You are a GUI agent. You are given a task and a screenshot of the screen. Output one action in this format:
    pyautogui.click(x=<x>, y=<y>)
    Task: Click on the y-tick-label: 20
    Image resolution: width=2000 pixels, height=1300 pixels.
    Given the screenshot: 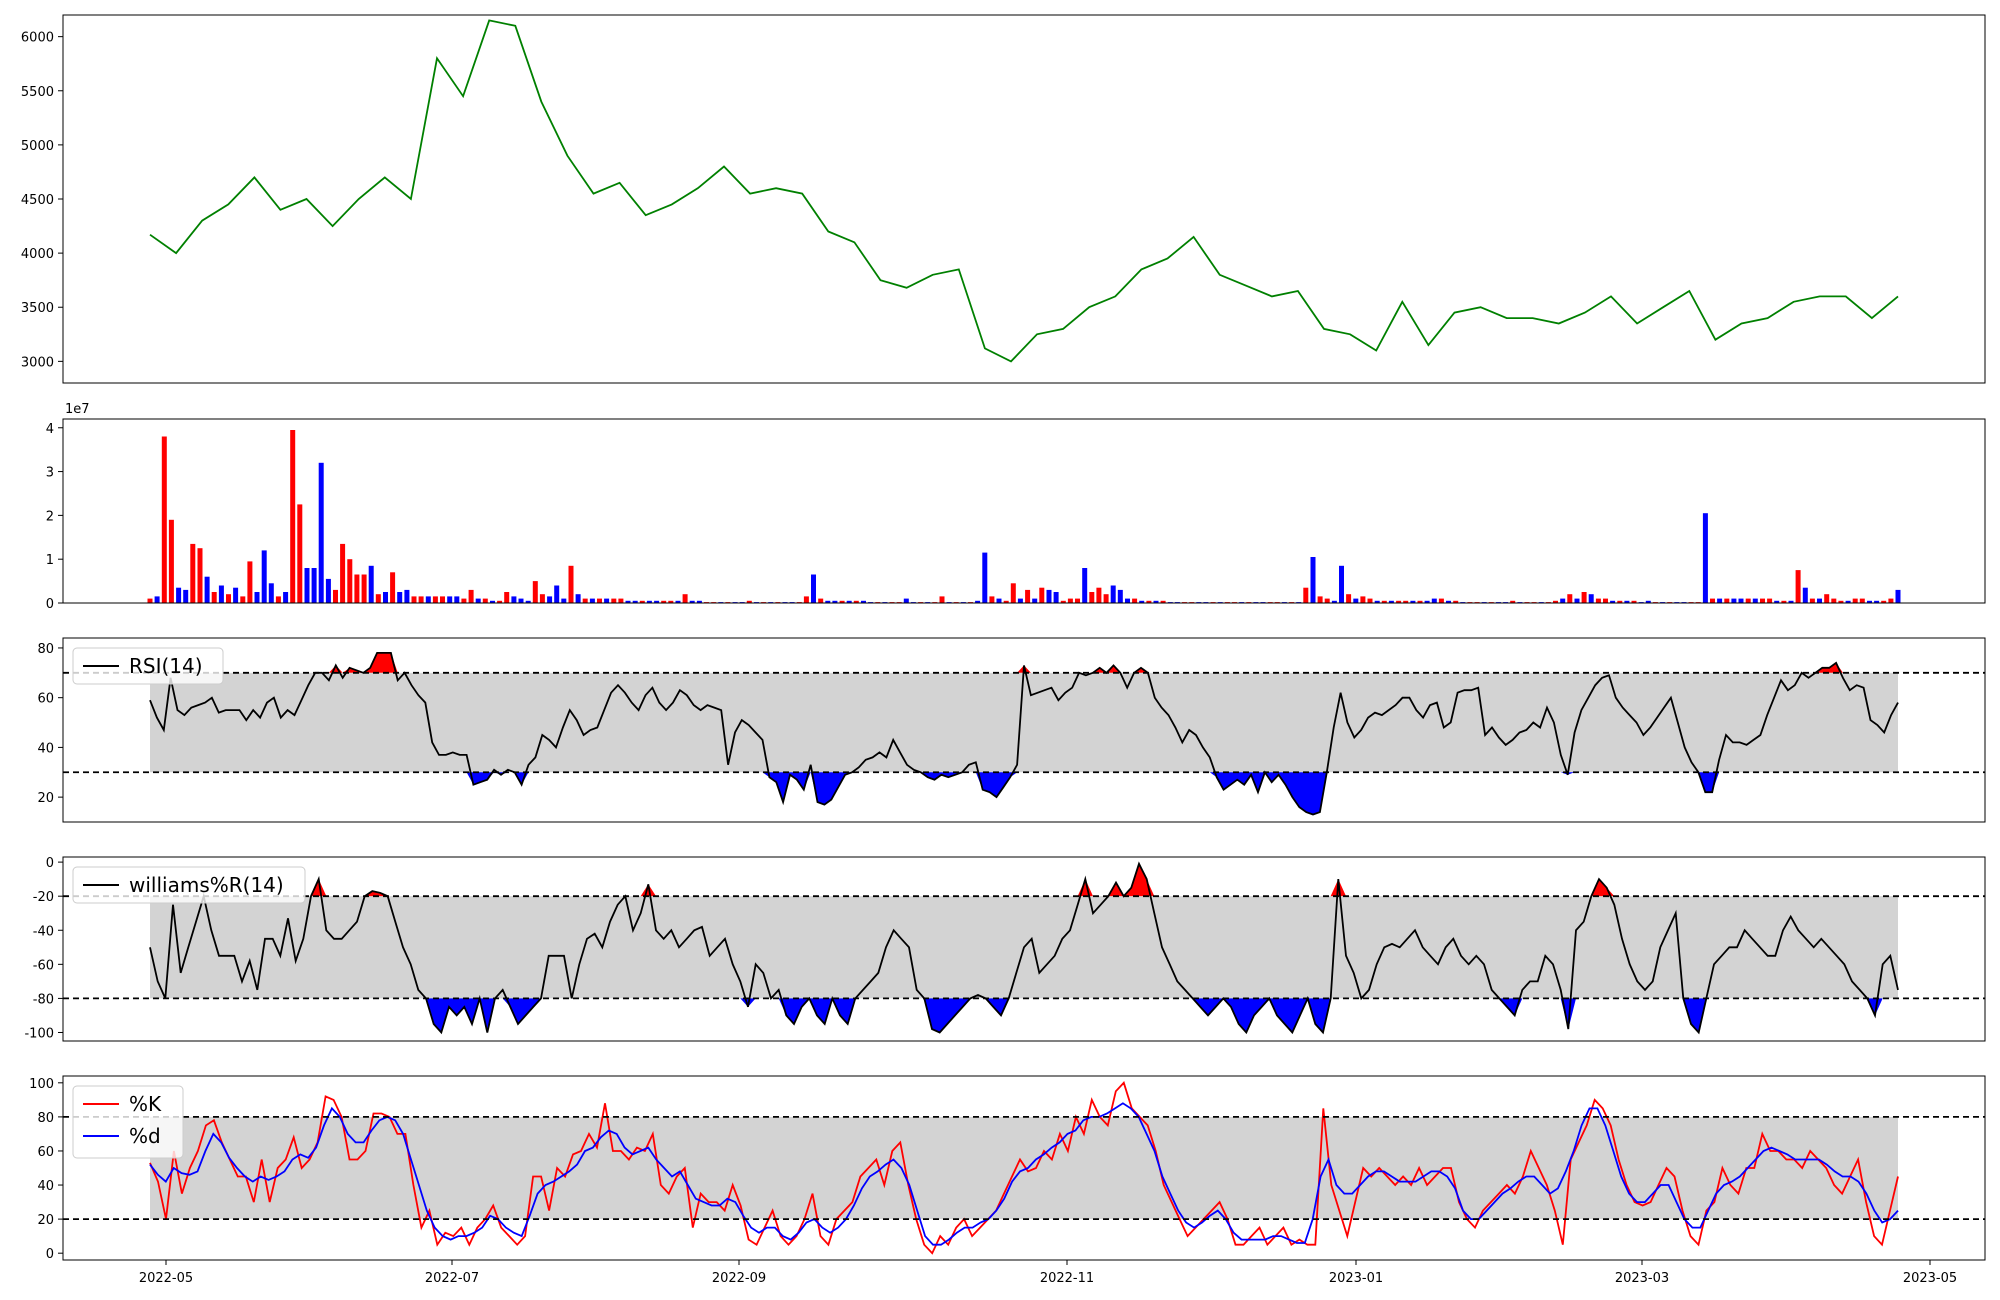 What is the action you would take?
    pyautogui.click(x=45, y=1220)
    